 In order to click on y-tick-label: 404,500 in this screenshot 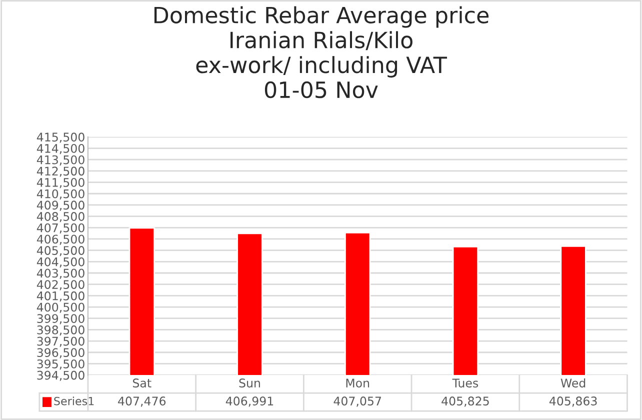, I will do `click(60, 262)`.